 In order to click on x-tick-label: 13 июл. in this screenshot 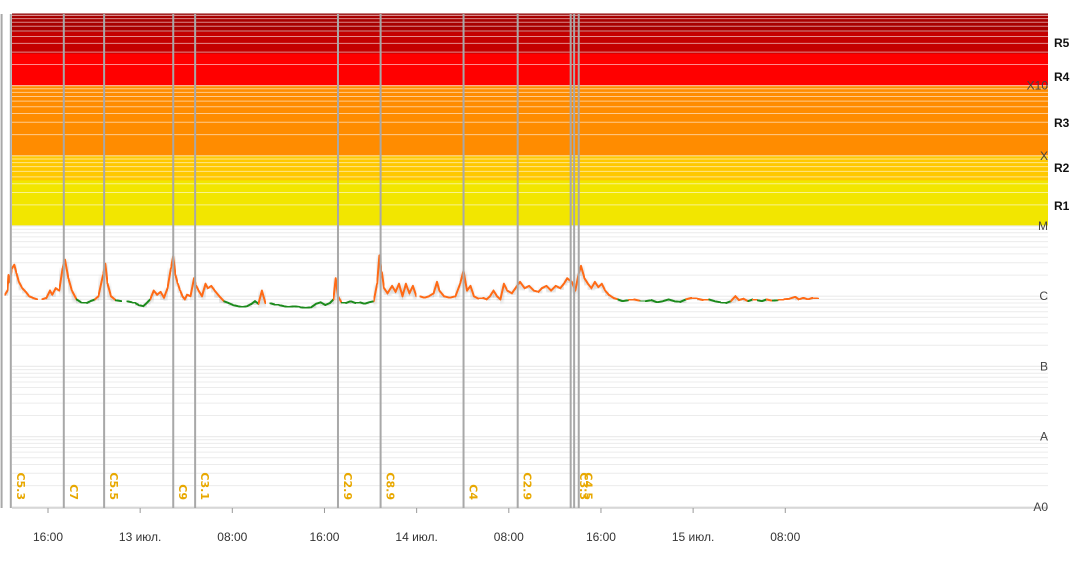, I will do `click(140, 537)`.